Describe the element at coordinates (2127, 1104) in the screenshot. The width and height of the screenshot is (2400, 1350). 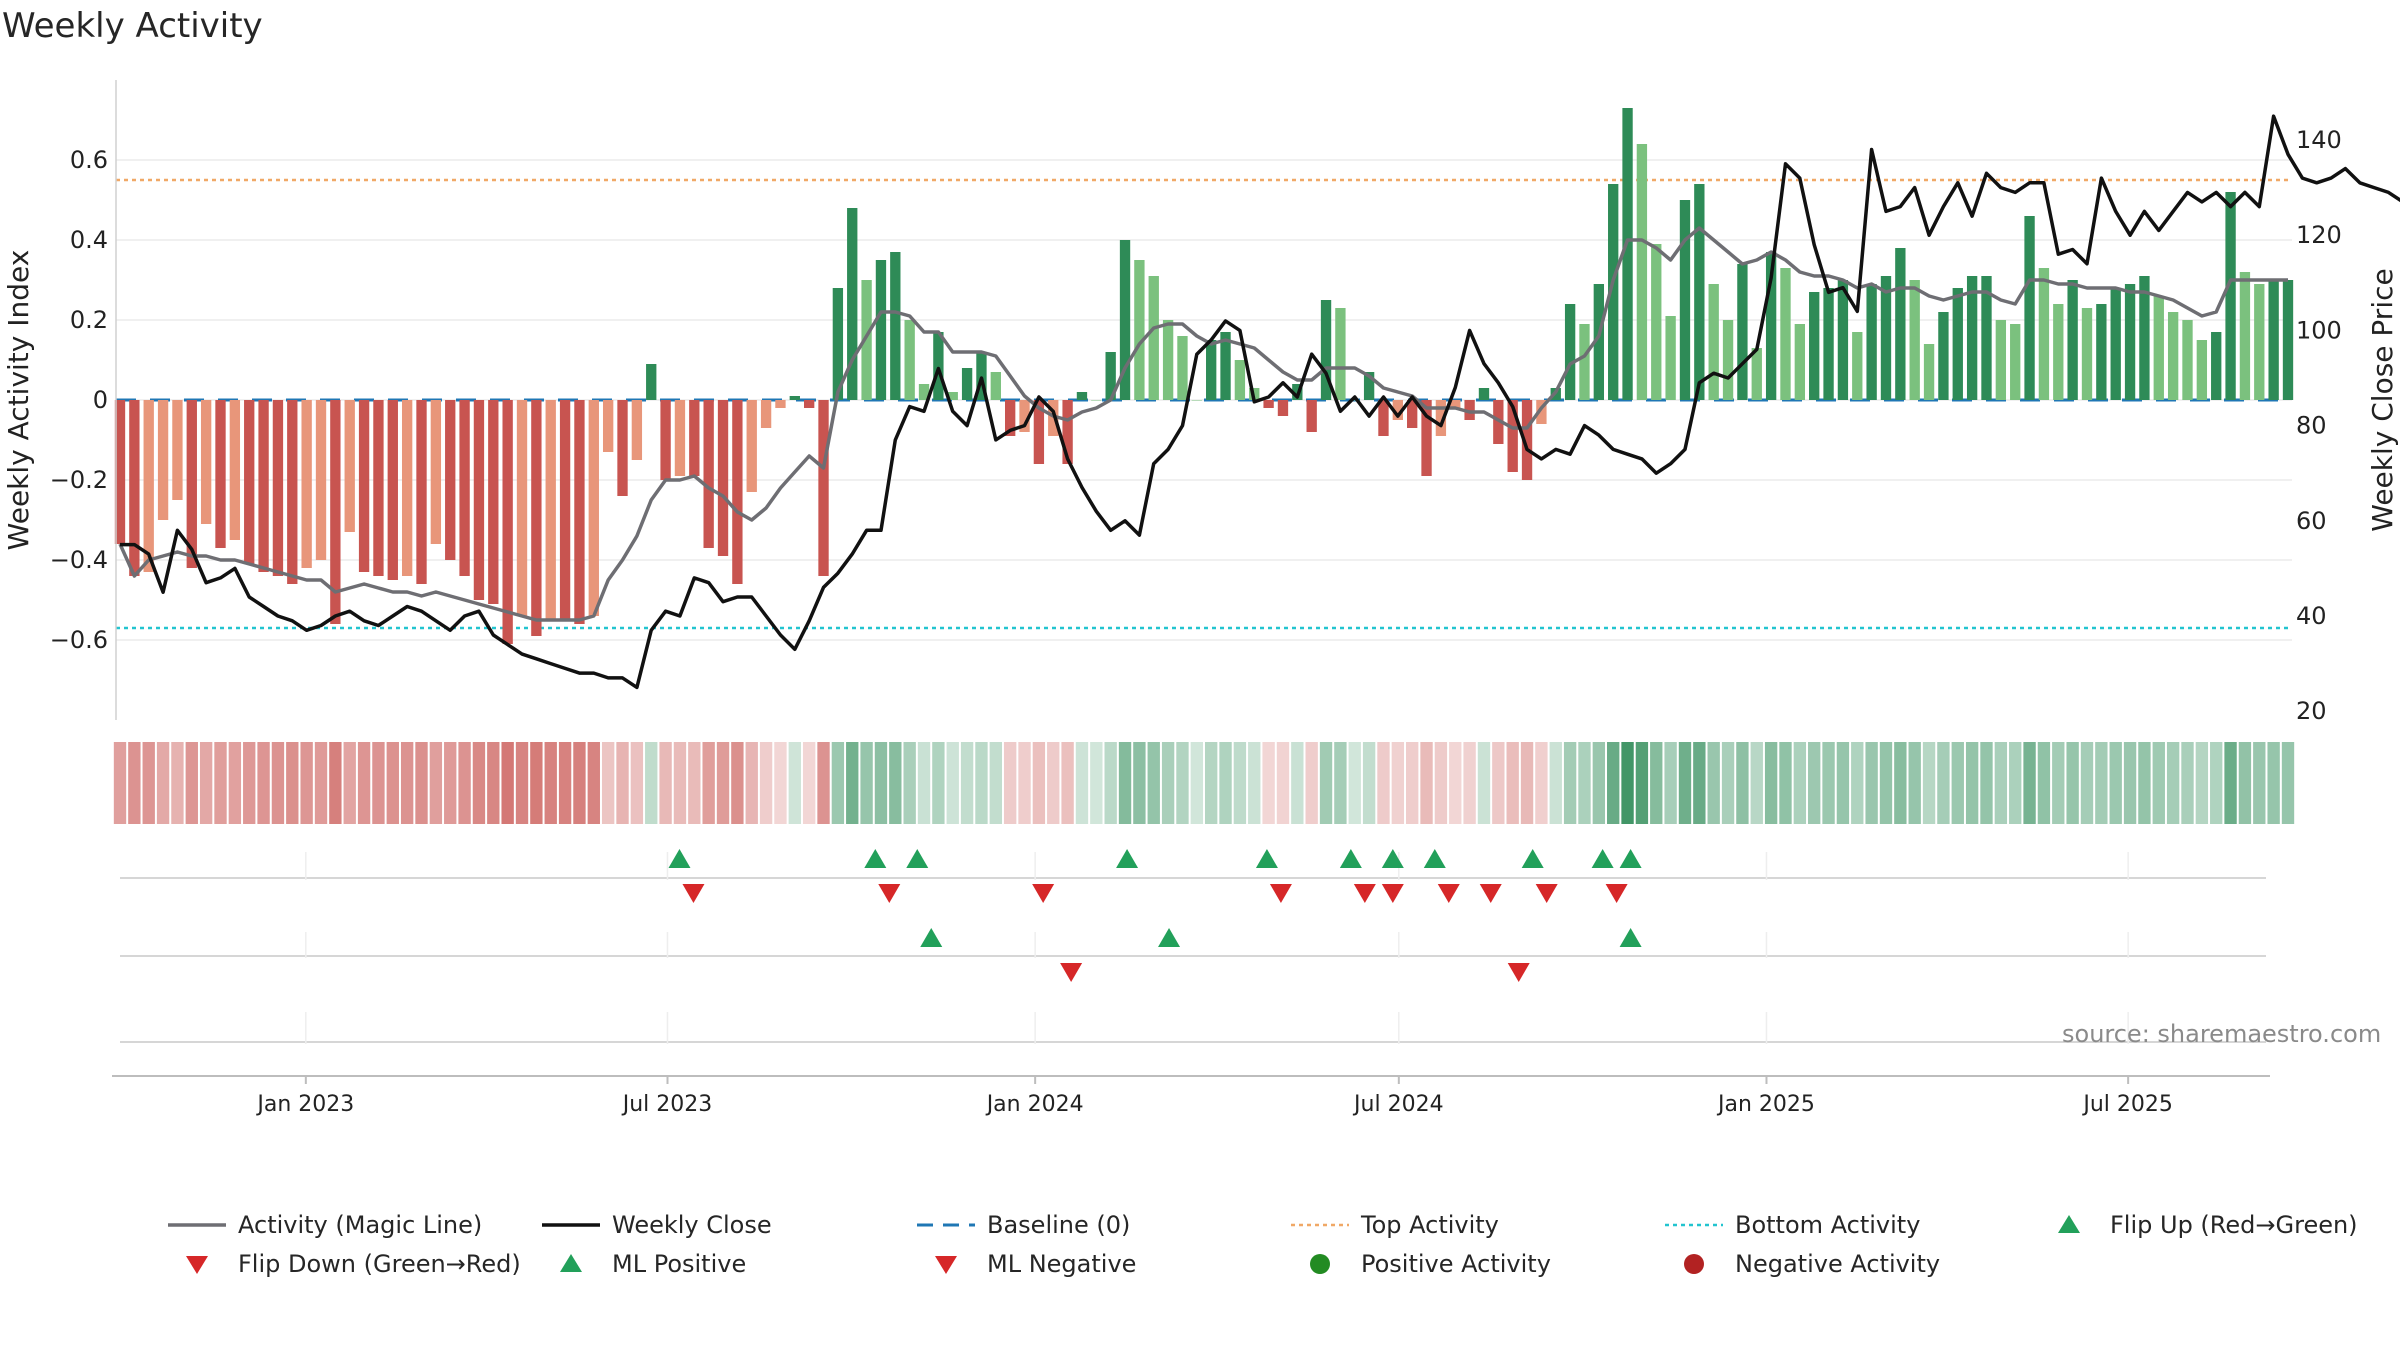
I see `x-tick-label: Jul 2025` at that location.